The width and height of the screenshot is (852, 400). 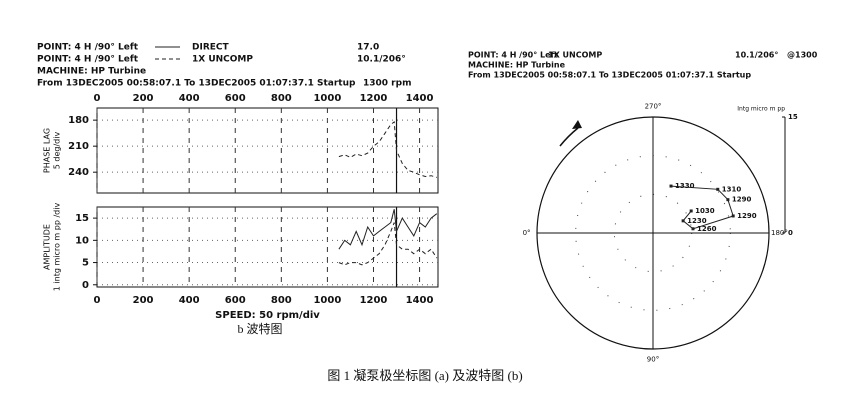 What do you see at coordinates (513, 55) in the screenshot?
I see `point: POINT: 4 H /90° Left` at bounding box center [513, 55].